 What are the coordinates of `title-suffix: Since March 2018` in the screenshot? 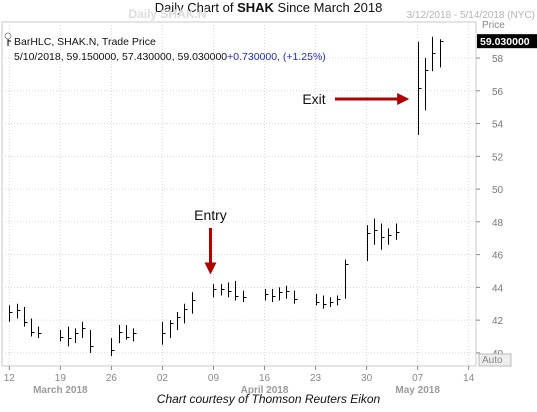 It's located at (328, 7).